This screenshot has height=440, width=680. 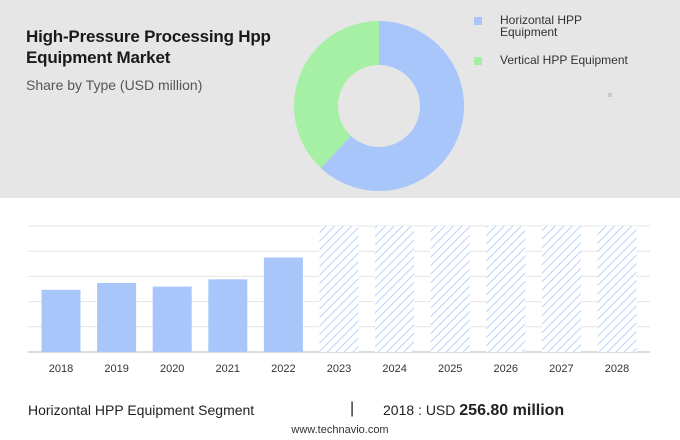 I want to click on forecast-bar-2025, so click(x=450, y=289).